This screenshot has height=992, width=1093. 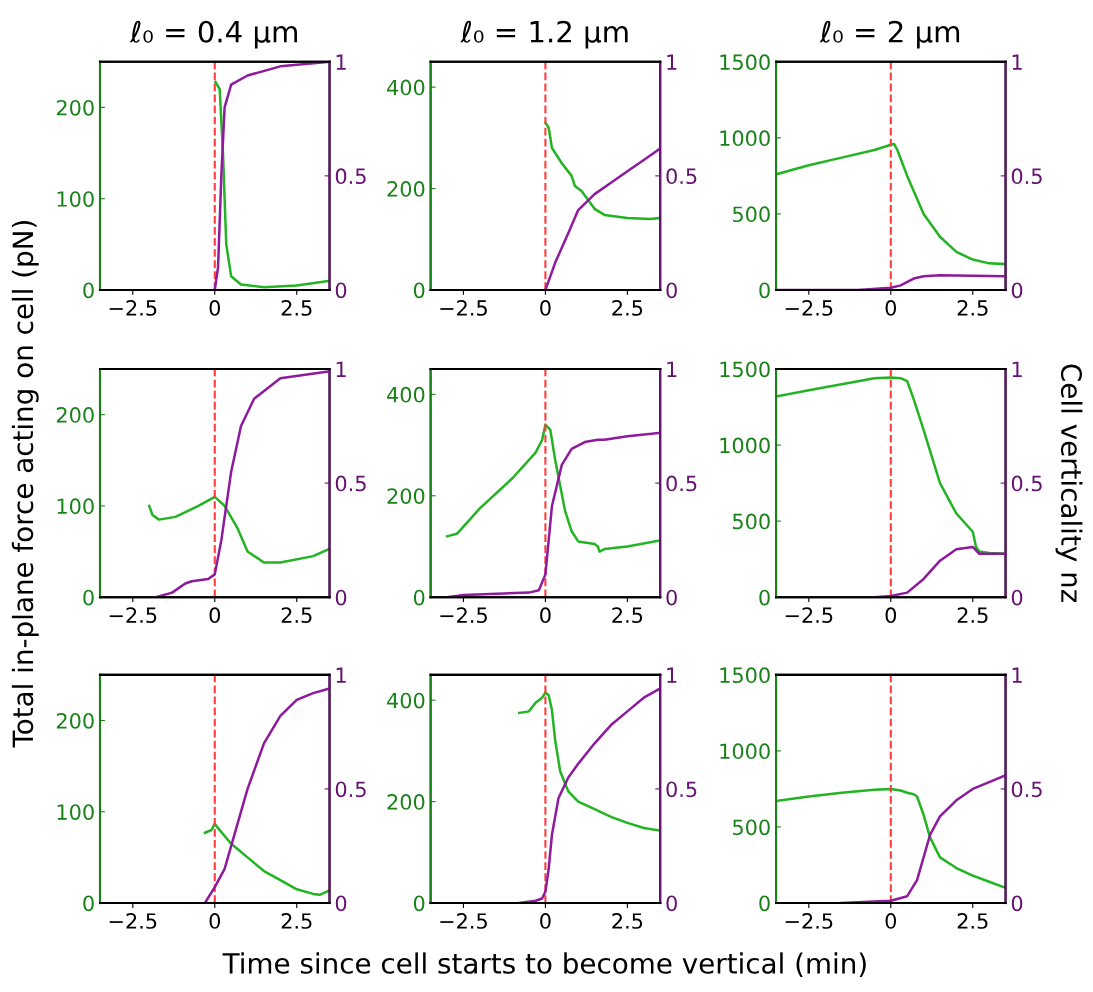 I want to click on chart-title: ℓ₀ = 2 μm, so click(x=889, y=34).